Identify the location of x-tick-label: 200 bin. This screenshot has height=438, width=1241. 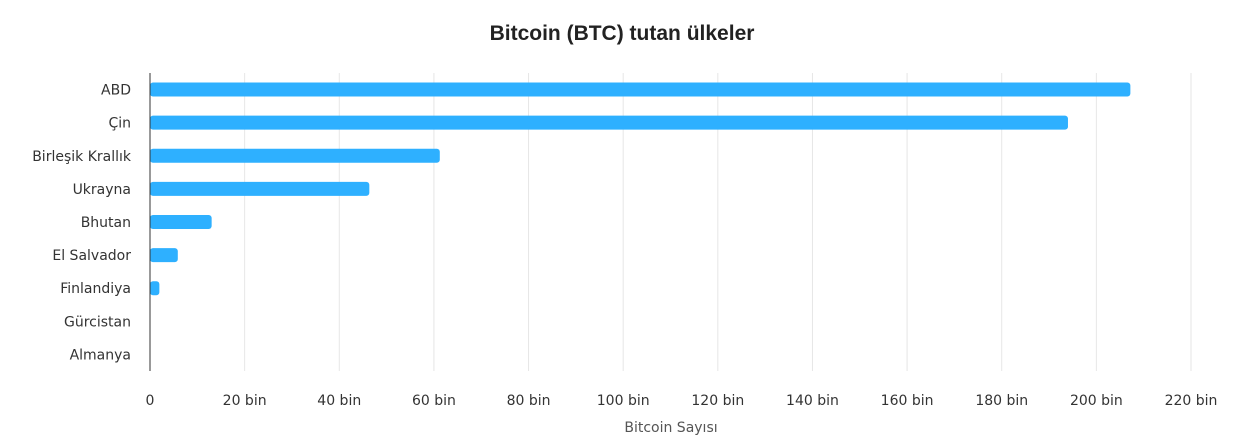
(1096, 401).